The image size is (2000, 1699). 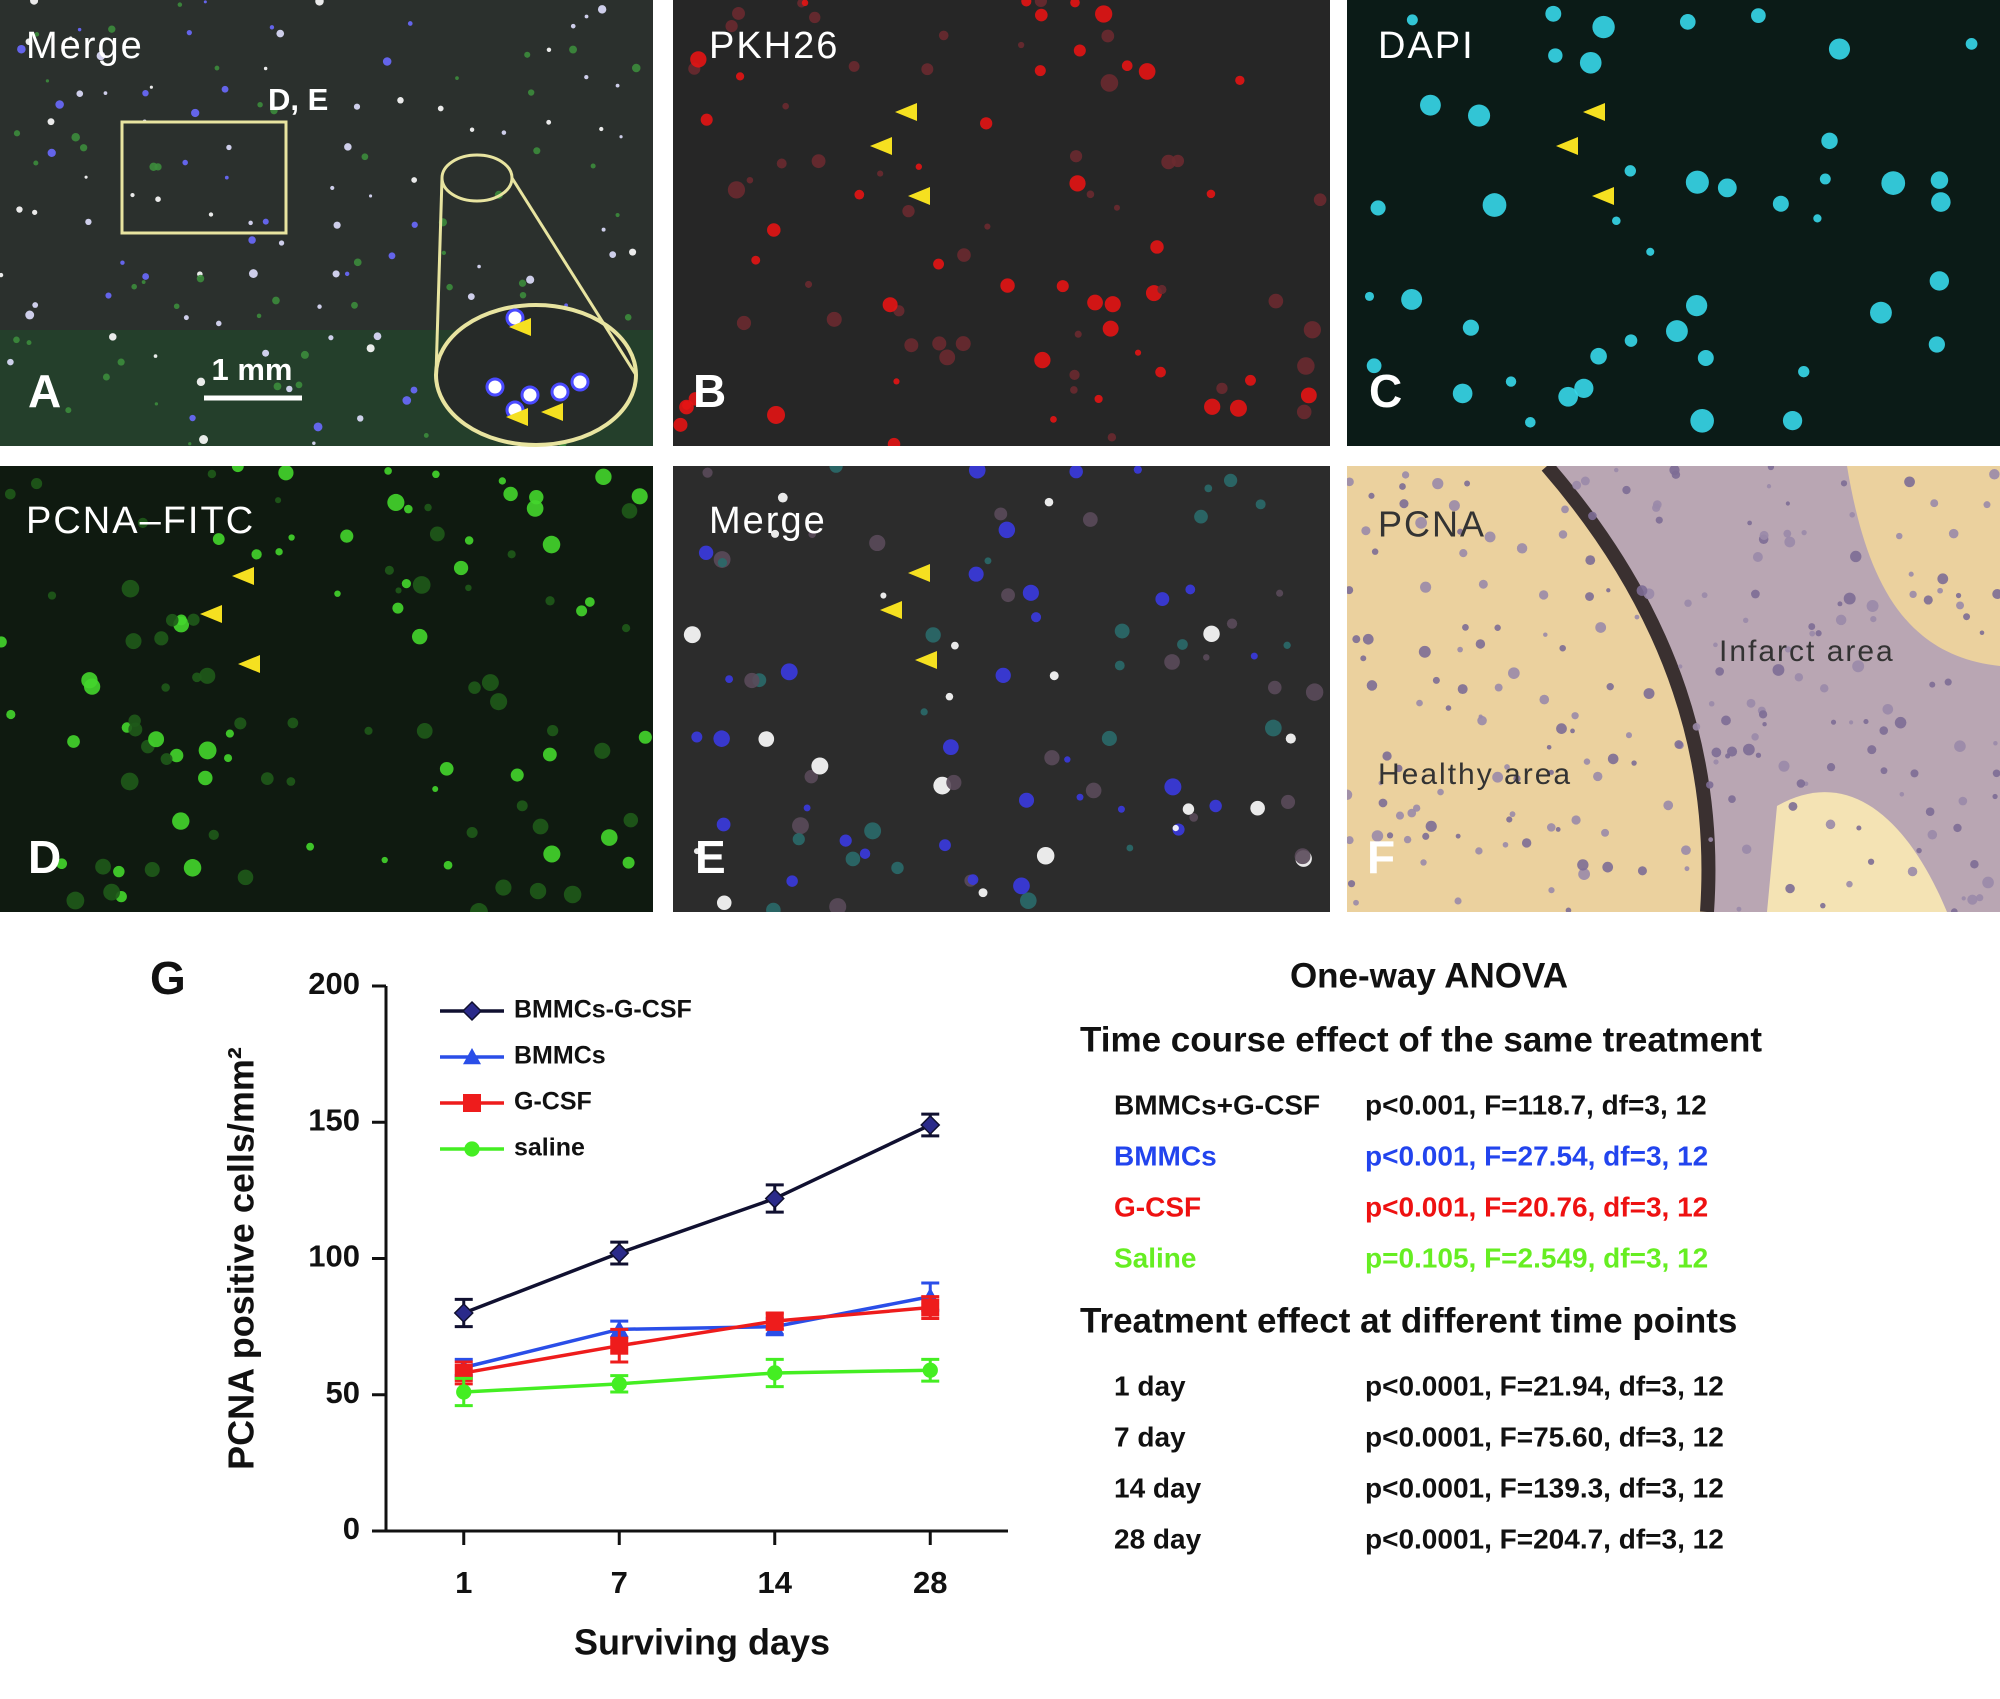 I want to click on y-tick-label: 0, so click(x=351, y=1528).